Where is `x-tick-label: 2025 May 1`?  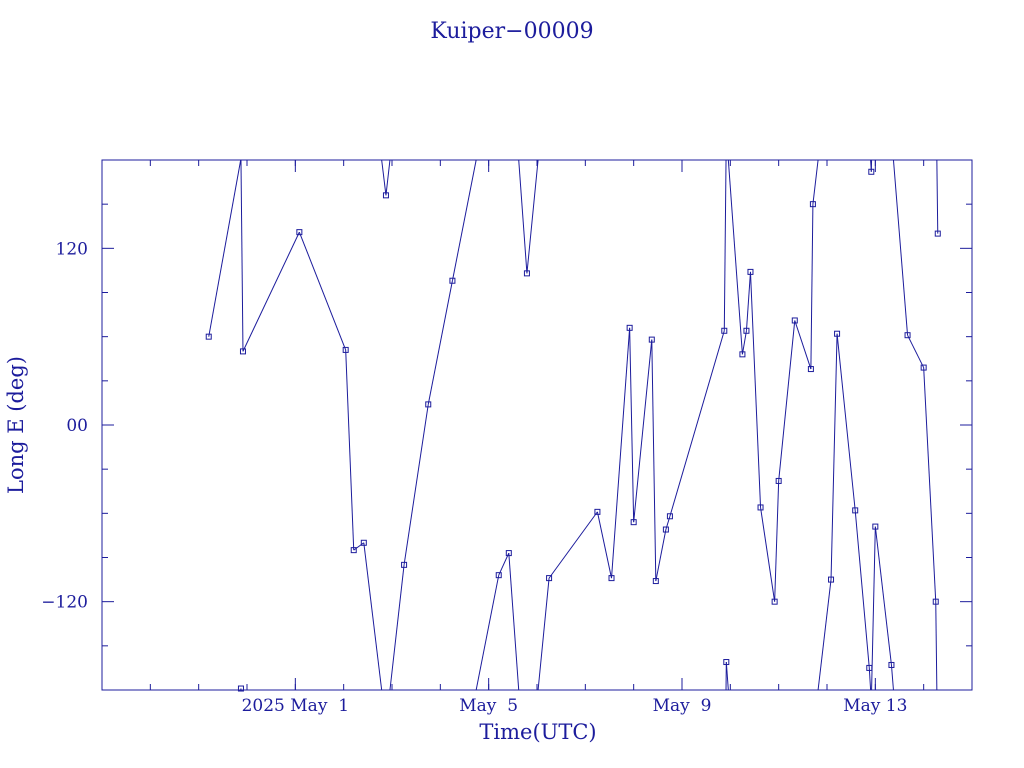
x-tick-label: 2025 May 1 is located at coordinates (295, 706).